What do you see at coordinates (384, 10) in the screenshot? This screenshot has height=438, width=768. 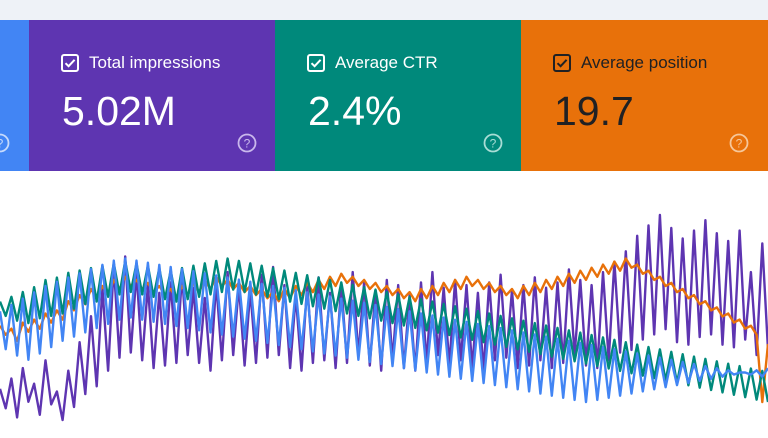 I see `top-strip` at bounding box center [384, 10].